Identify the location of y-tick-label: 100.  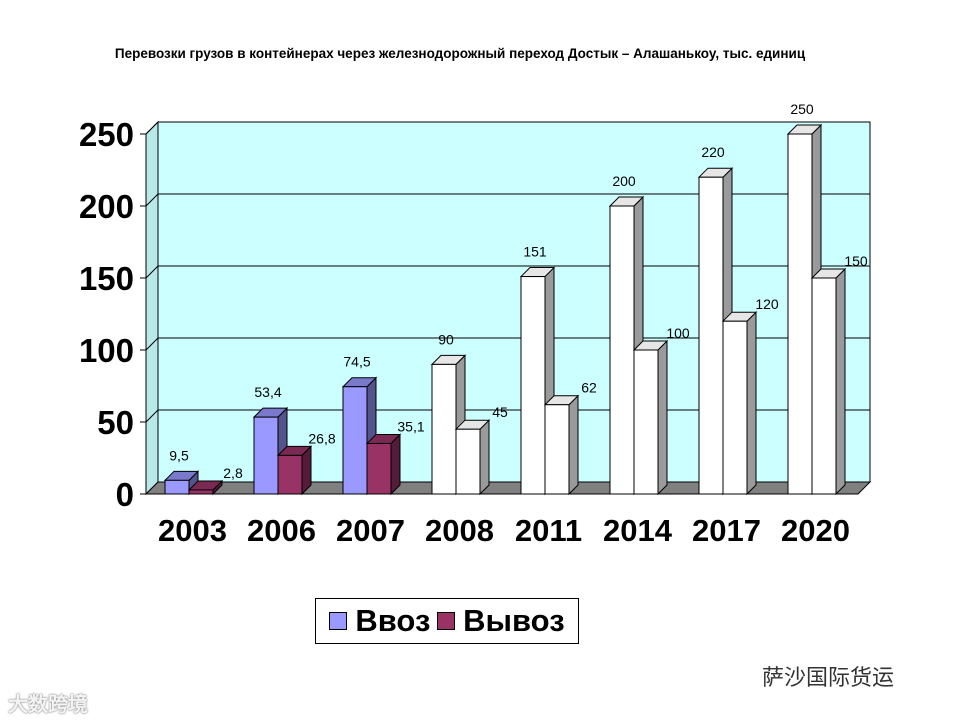
(106, 350).